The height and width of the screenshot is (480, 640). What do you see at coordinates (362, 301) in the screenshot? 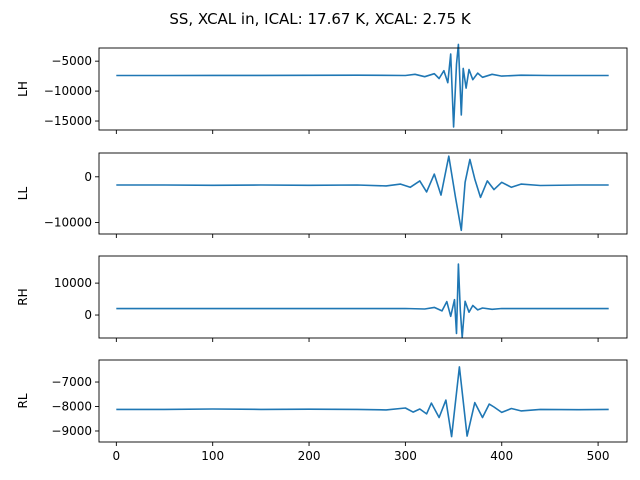
I see `series-line-rh` at bounding box center [362, 301].